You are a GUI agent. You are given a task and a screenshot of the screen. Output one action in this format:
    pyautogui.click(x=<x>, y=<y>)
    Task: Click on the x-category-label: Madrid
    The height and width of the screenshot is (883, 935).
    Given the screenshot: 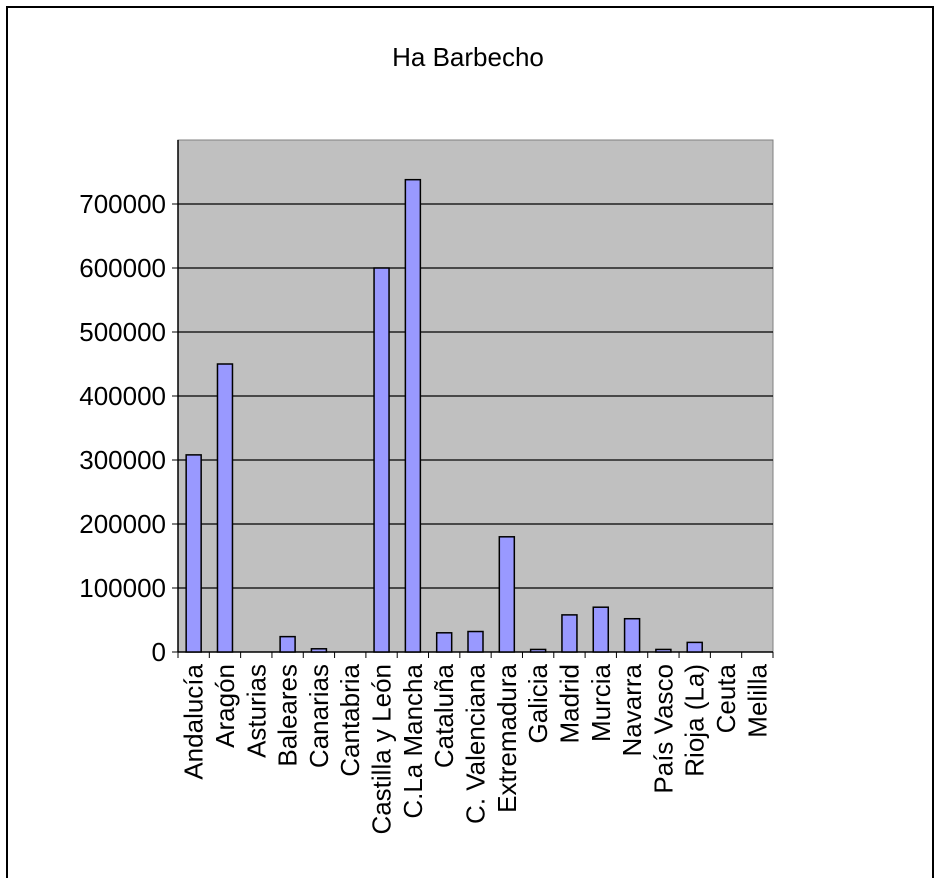 What is the action you would take?
    pyautogui.click(x=569, y=703)
    